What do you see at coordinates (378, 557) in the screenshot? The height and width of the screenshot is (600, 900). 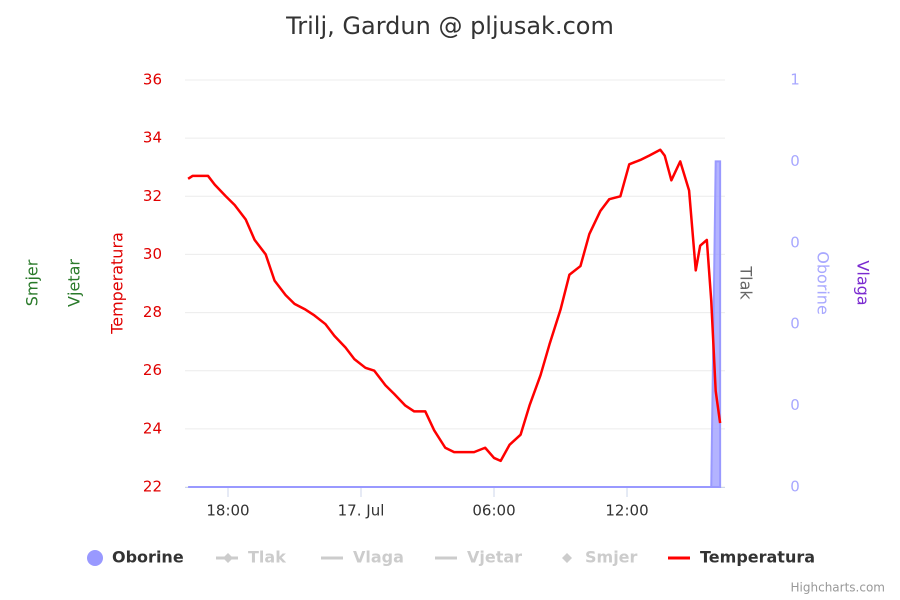 I see `legend-label: Vlaga` at bounding box center [378, 557].